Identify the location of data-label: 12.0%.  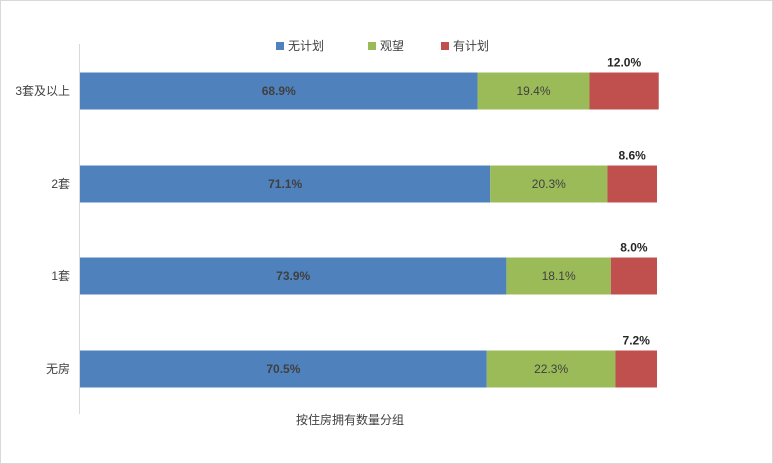
(624, 63).